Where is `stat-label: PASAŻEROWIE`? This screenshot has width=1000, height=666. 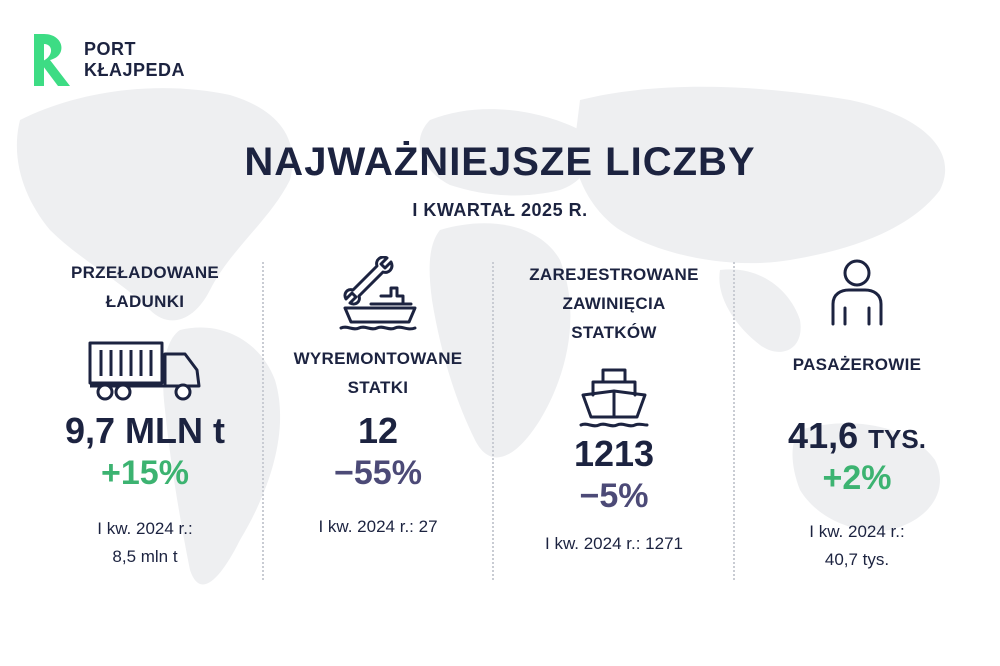 stat-label: PASAŻEROWIE is located at coordinates (857, 364).